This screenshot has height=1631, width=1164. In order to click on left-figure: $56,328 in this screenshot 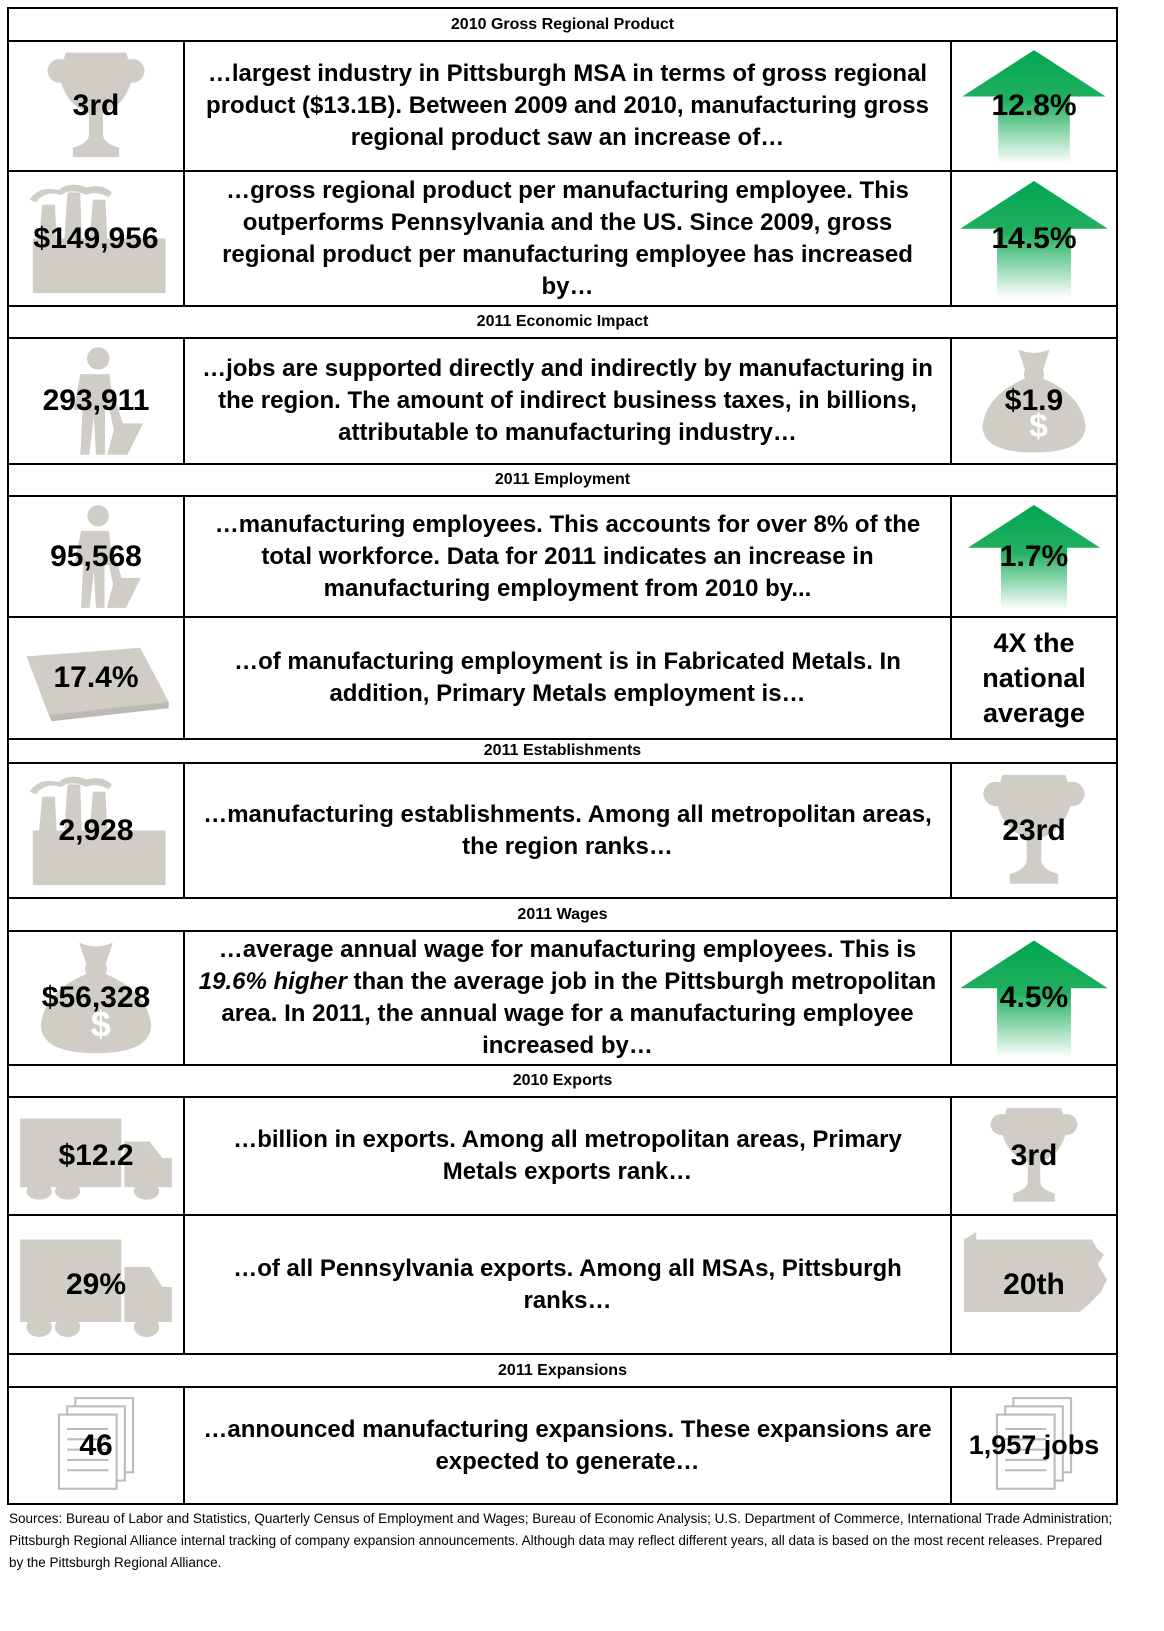, I will do `click(96, 997)`.